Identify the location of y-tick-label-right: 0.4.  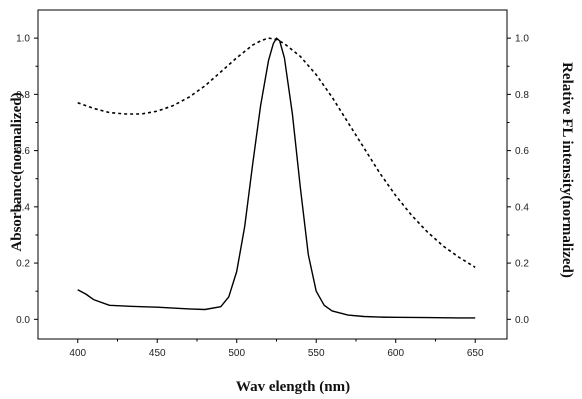
(522, 207).